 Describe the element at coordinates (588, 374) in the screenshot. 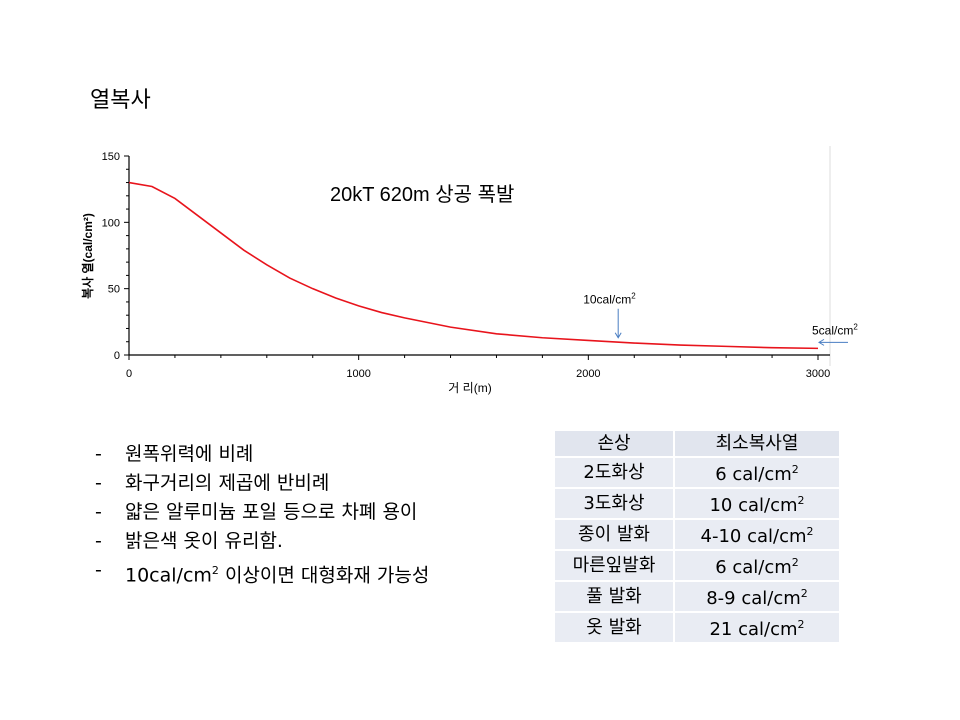

I see `x-tick-label: 2000` at that location.